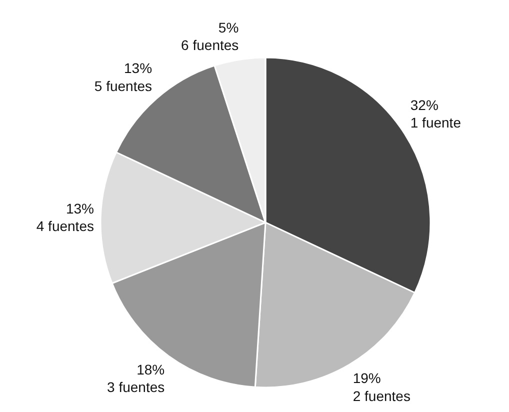 This screenshot has height=412, width=509. I want to click on slice-label: 4 fuentes, so click(65, 226).